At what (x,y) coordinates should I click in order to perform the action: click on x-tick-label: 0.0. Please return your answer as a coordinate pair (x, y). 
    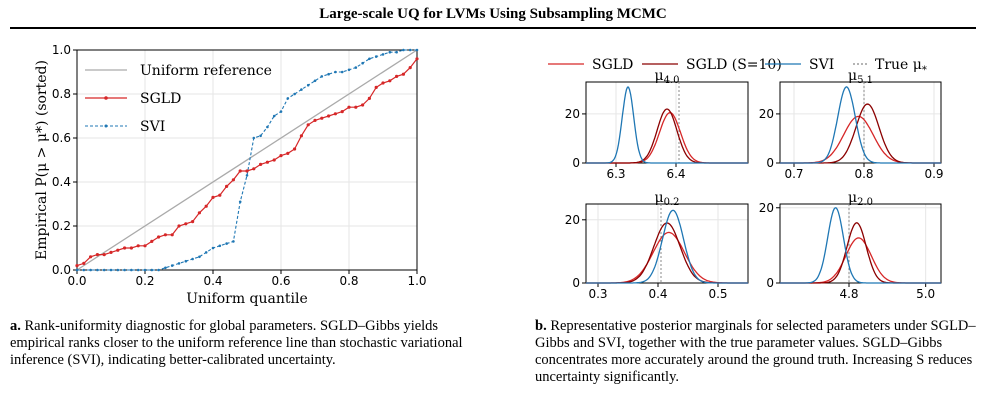
    Looking at the image, I should click on (76, 281).